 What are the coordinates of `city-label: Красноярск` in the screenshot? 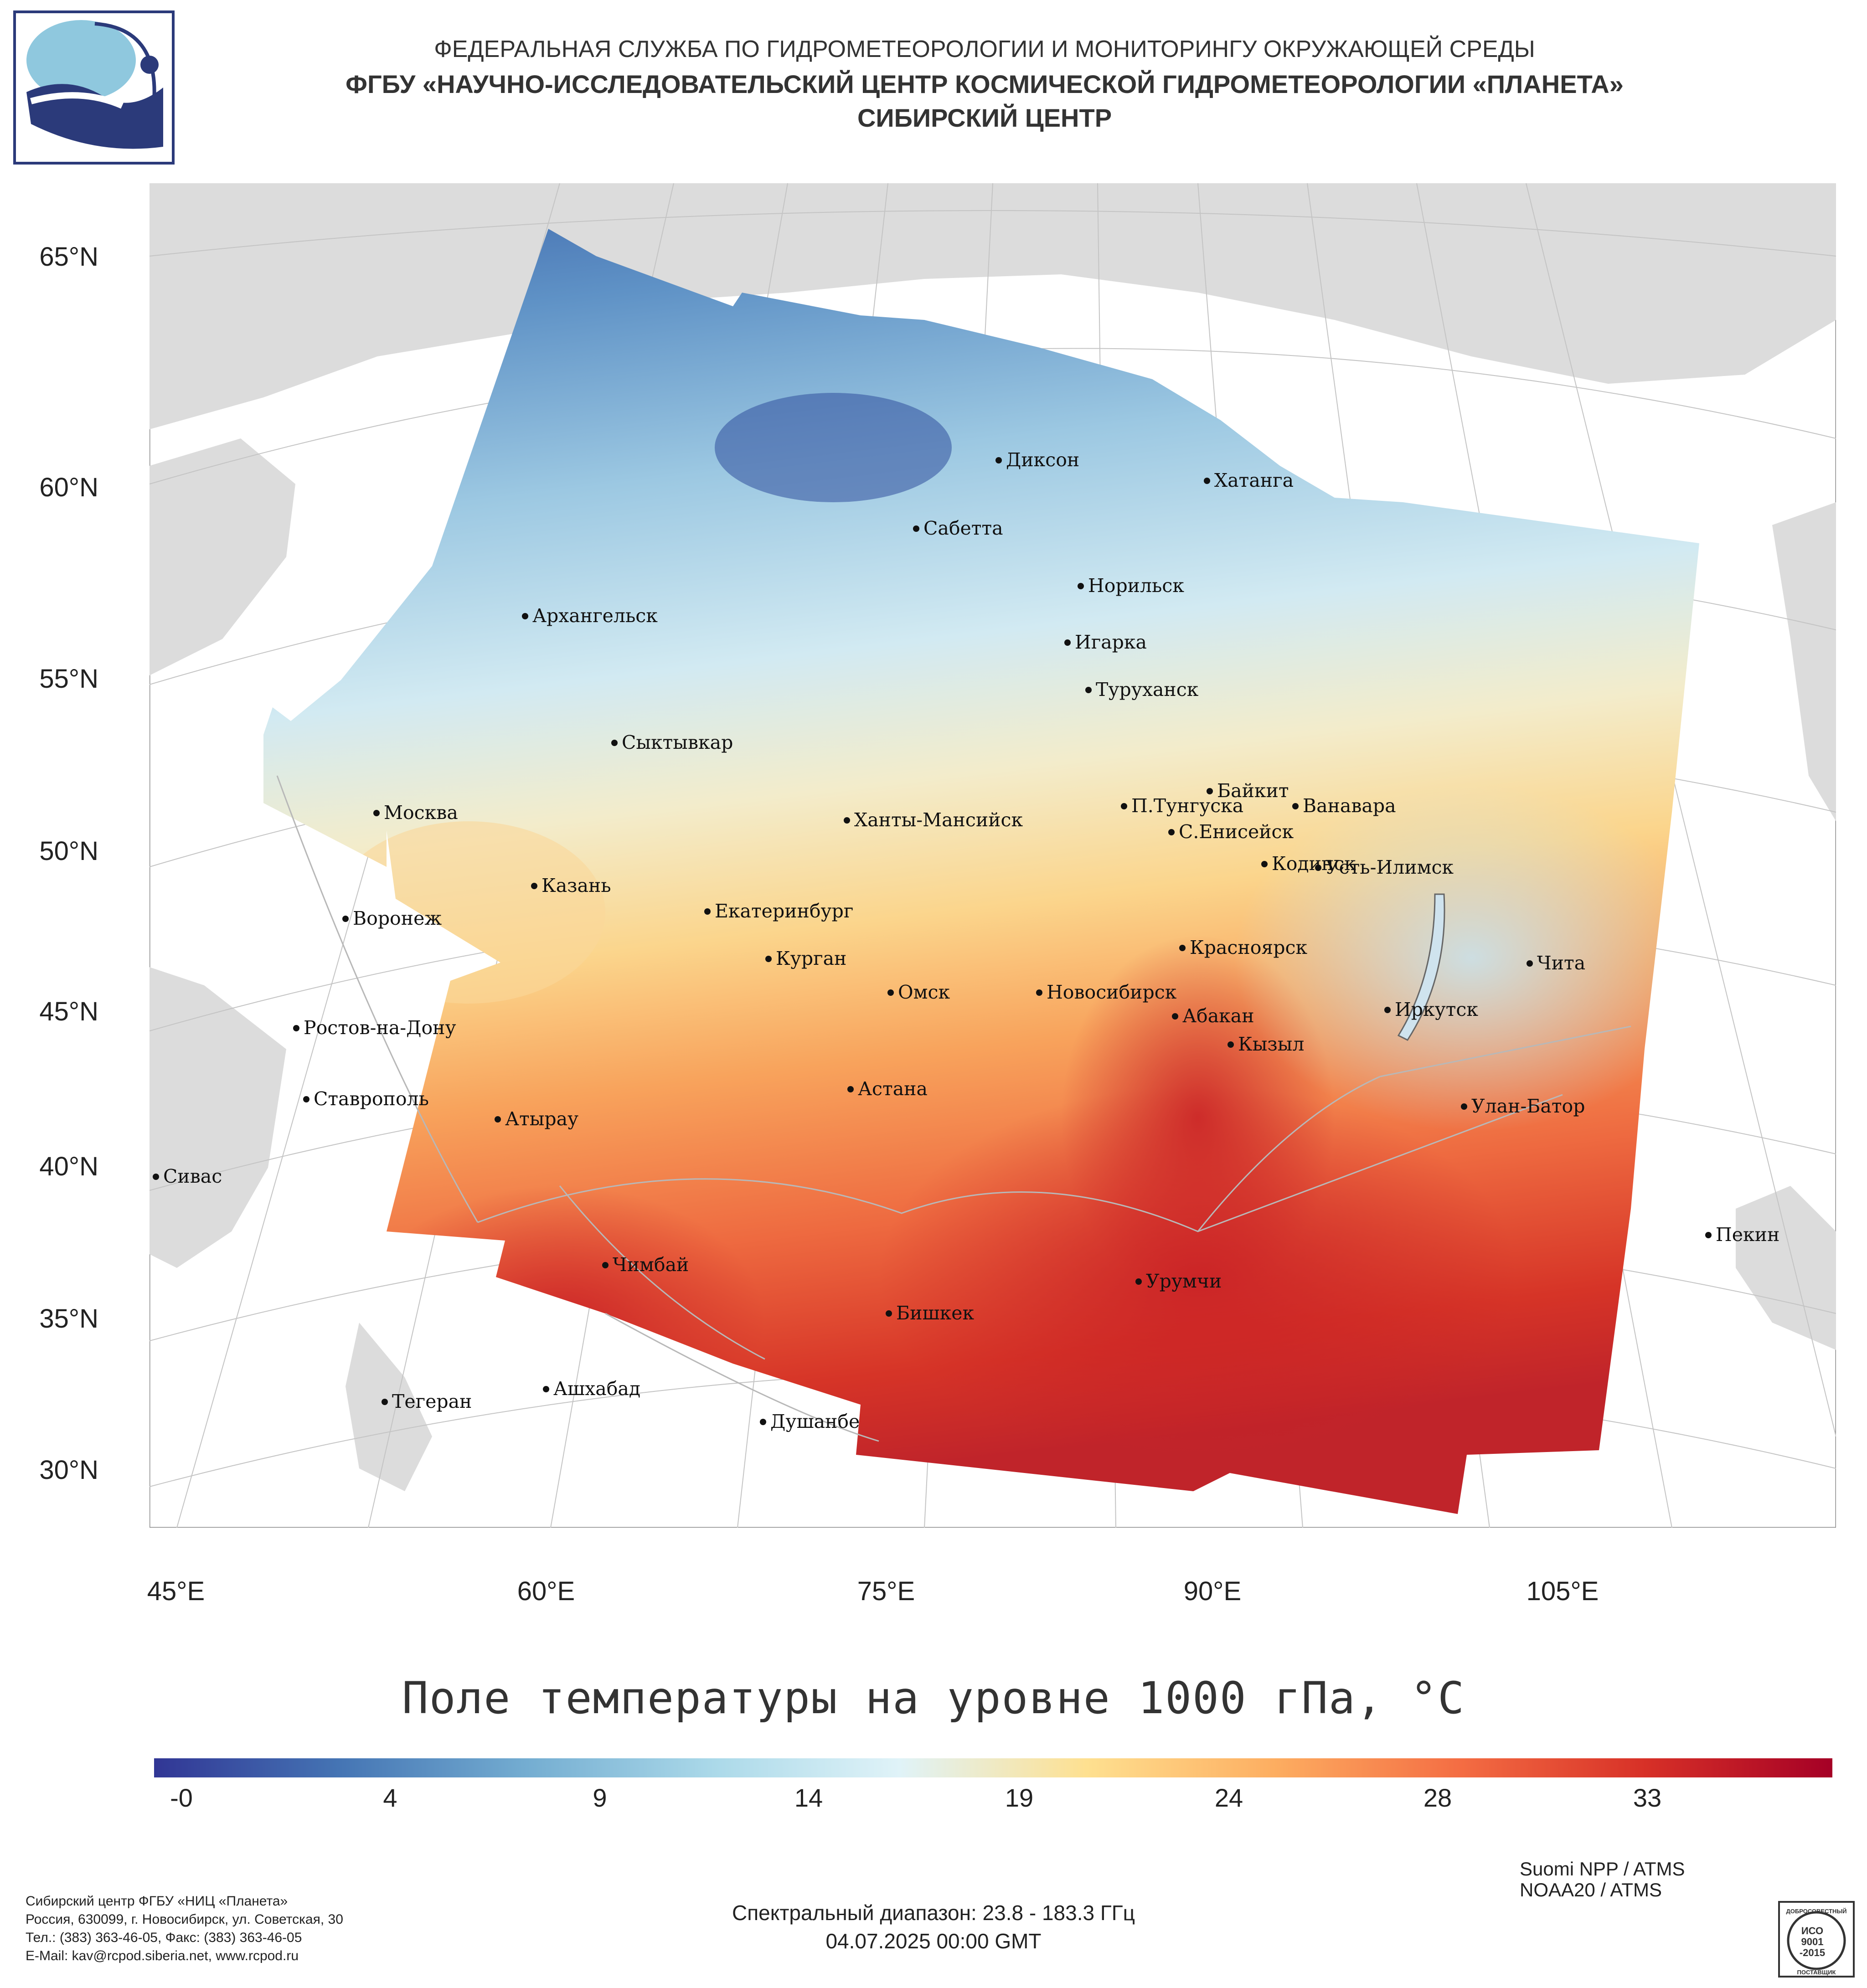 It's located at (1248, 948).